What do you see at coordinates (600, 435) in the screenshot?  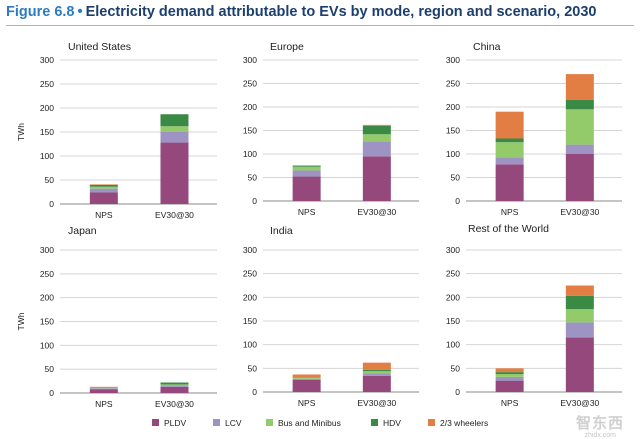 I see `watermark-url: zhidx.com` at bounding box center [600, 435].